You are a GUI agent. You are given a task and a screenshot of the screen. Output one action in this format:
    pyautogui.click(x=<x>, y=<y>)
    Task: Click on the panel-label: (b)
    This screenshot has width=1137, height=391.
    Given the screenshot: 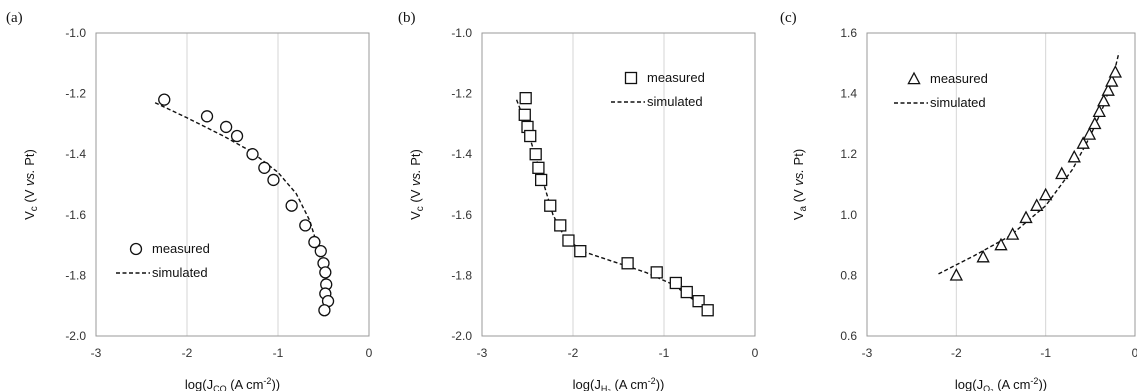 What is the action you would take?
    pyautogui.click(x=407, y=18)
    